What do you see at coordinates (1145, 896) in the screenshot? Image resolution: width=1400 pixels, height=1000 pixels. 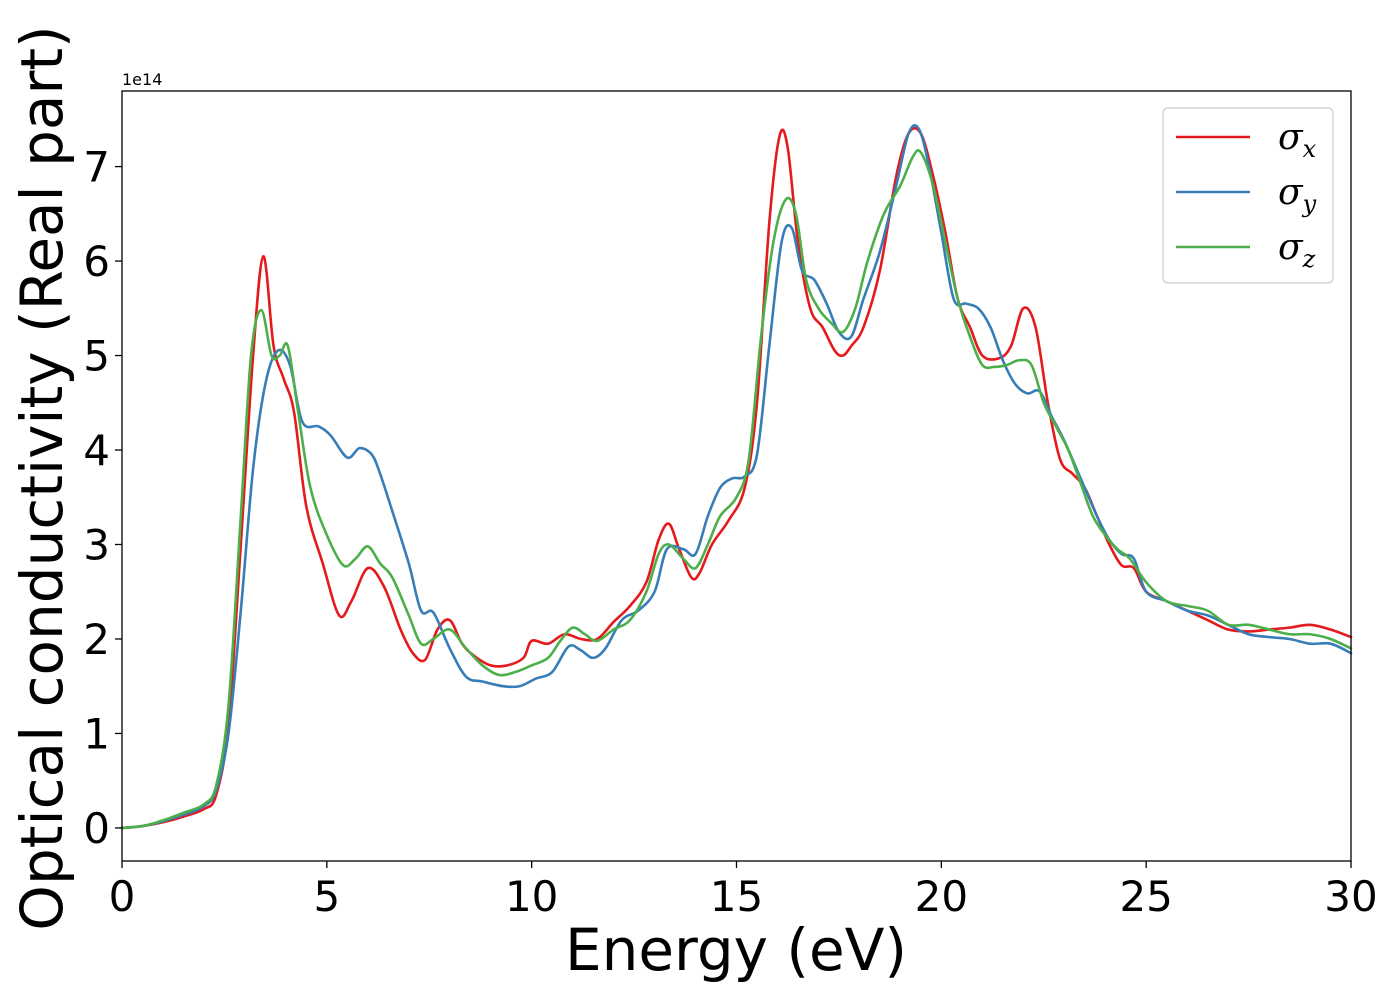 I see `x-tick-label: 25` at bounding box center [1145, 896].